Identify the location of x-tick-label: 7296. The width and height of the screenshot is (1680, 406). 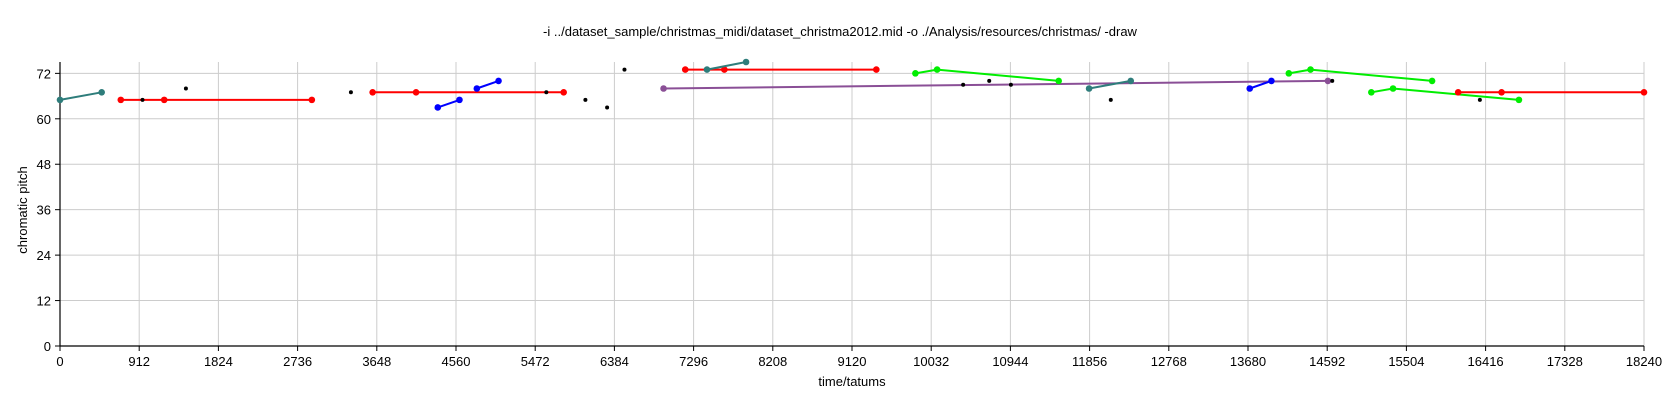
(693, 361).